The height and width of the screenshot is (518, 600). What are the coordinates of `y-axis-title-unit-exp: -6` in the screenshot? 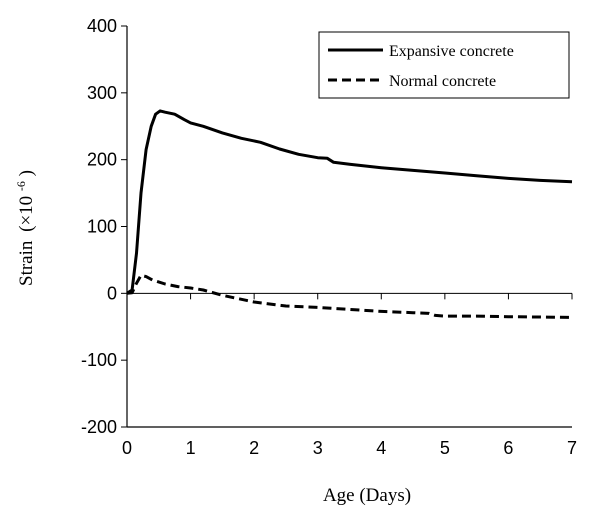 It's located at (21, 186).